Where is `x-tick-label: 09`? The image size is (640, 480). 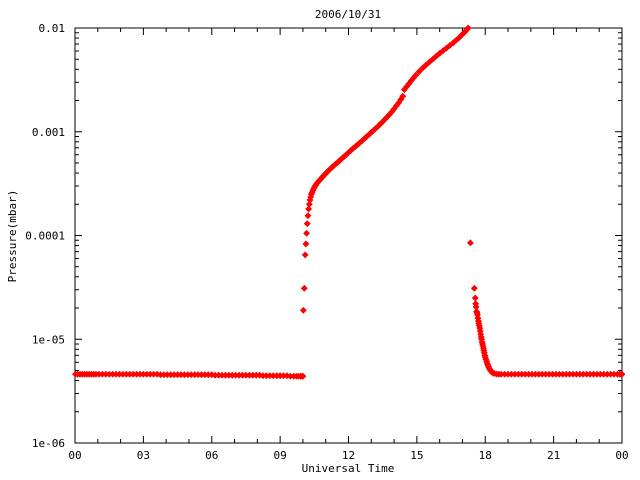 x-tick-label: 09 is located at coordinates (280, 455).